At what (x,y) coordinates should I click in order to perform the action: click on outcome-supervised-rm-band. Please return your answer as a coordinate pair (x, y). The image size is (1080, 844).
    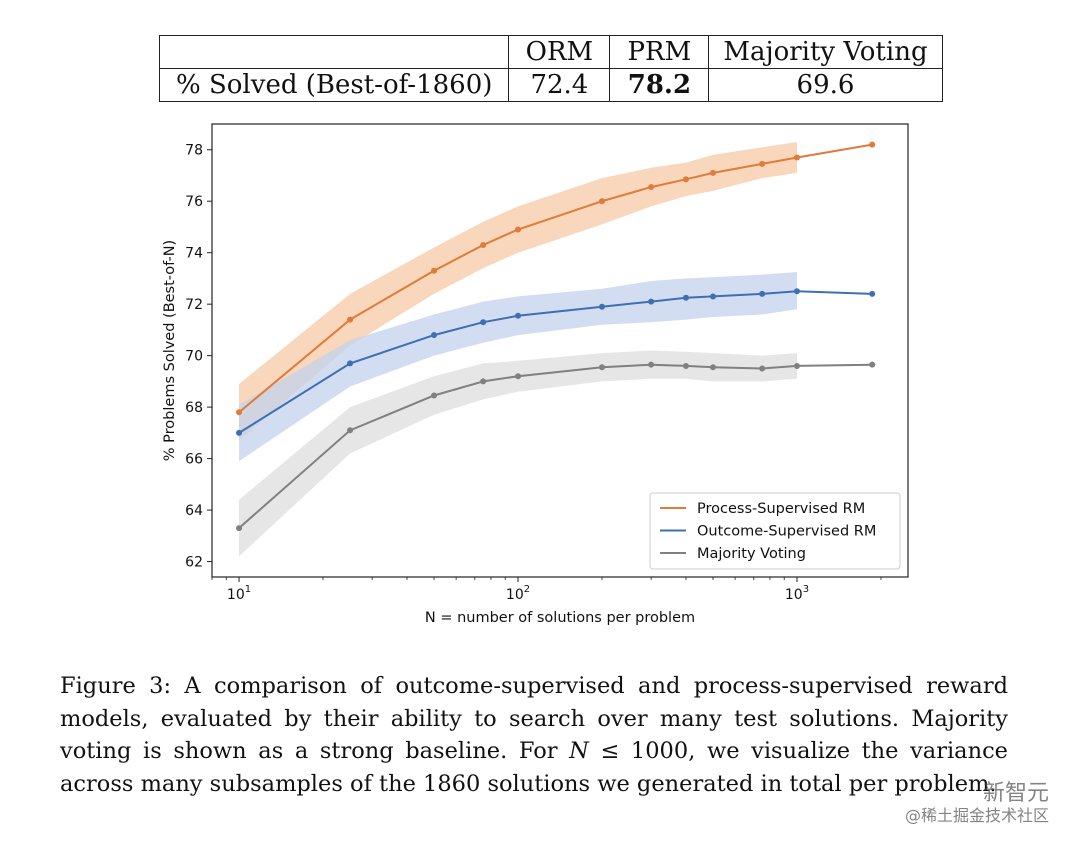
    Looking at the image, I should click on (518, 367).